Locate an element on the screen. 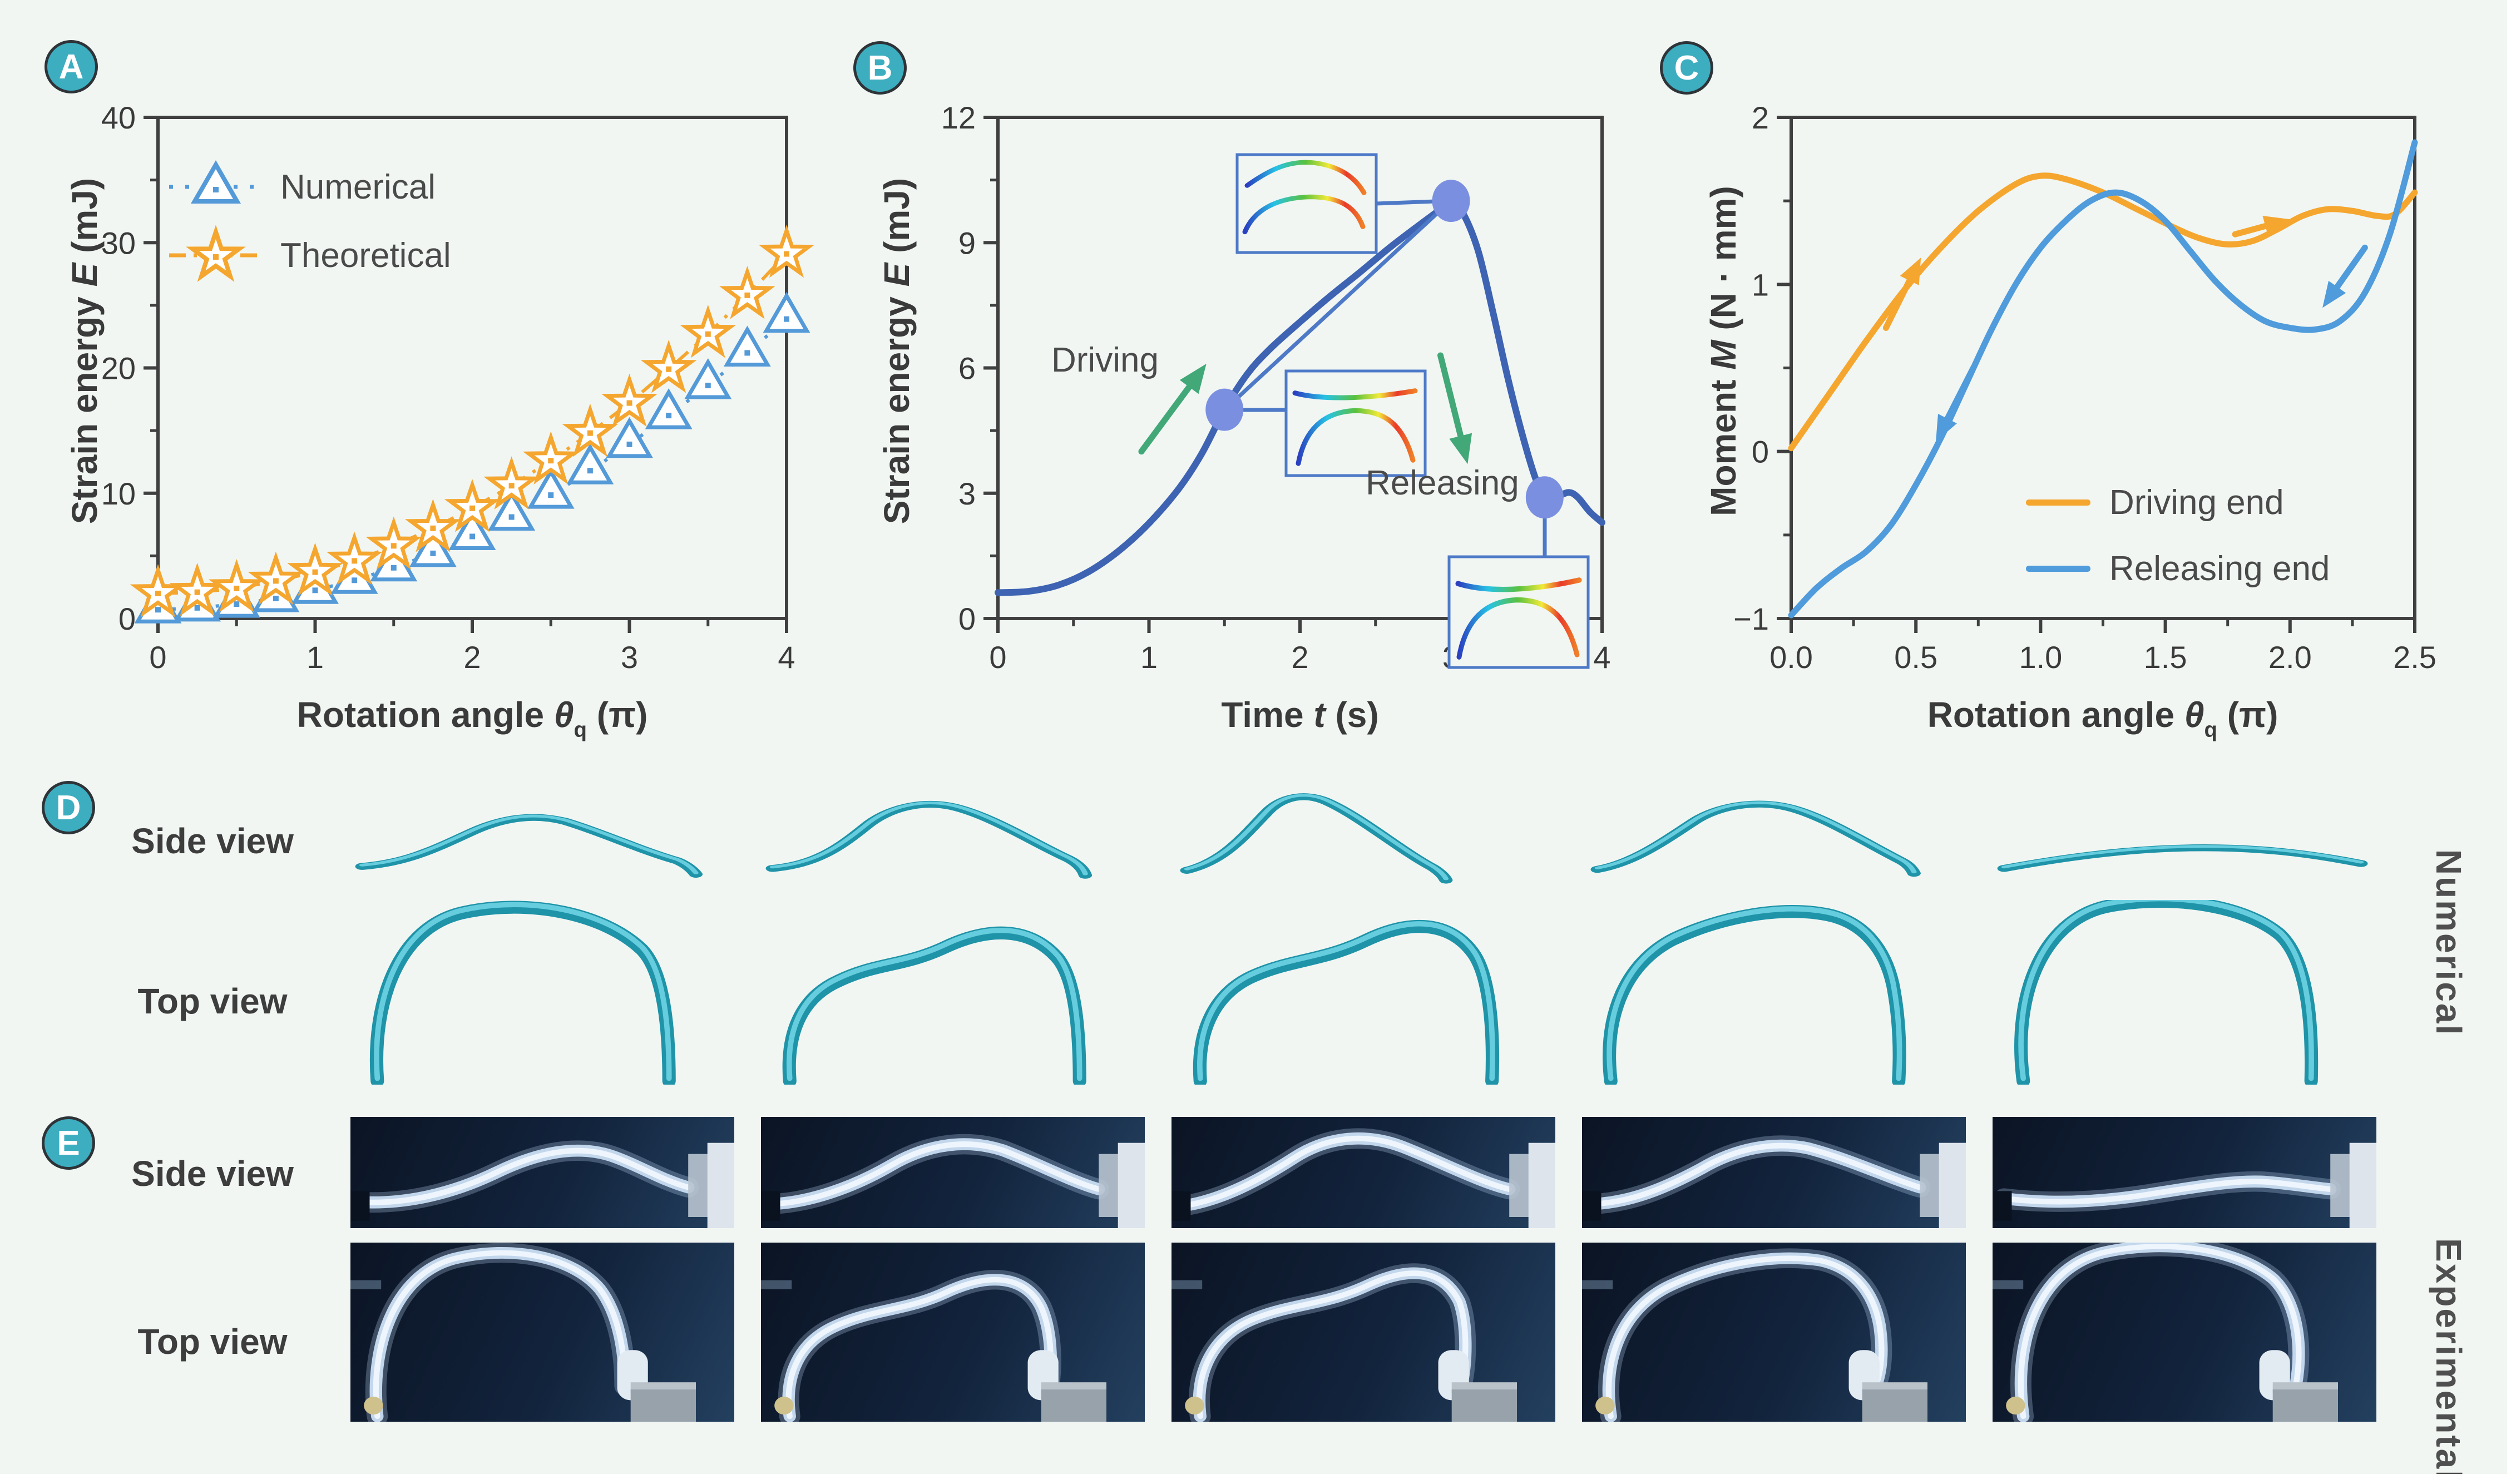  axis-title-segment: M is located at coordinates (1723, 355).